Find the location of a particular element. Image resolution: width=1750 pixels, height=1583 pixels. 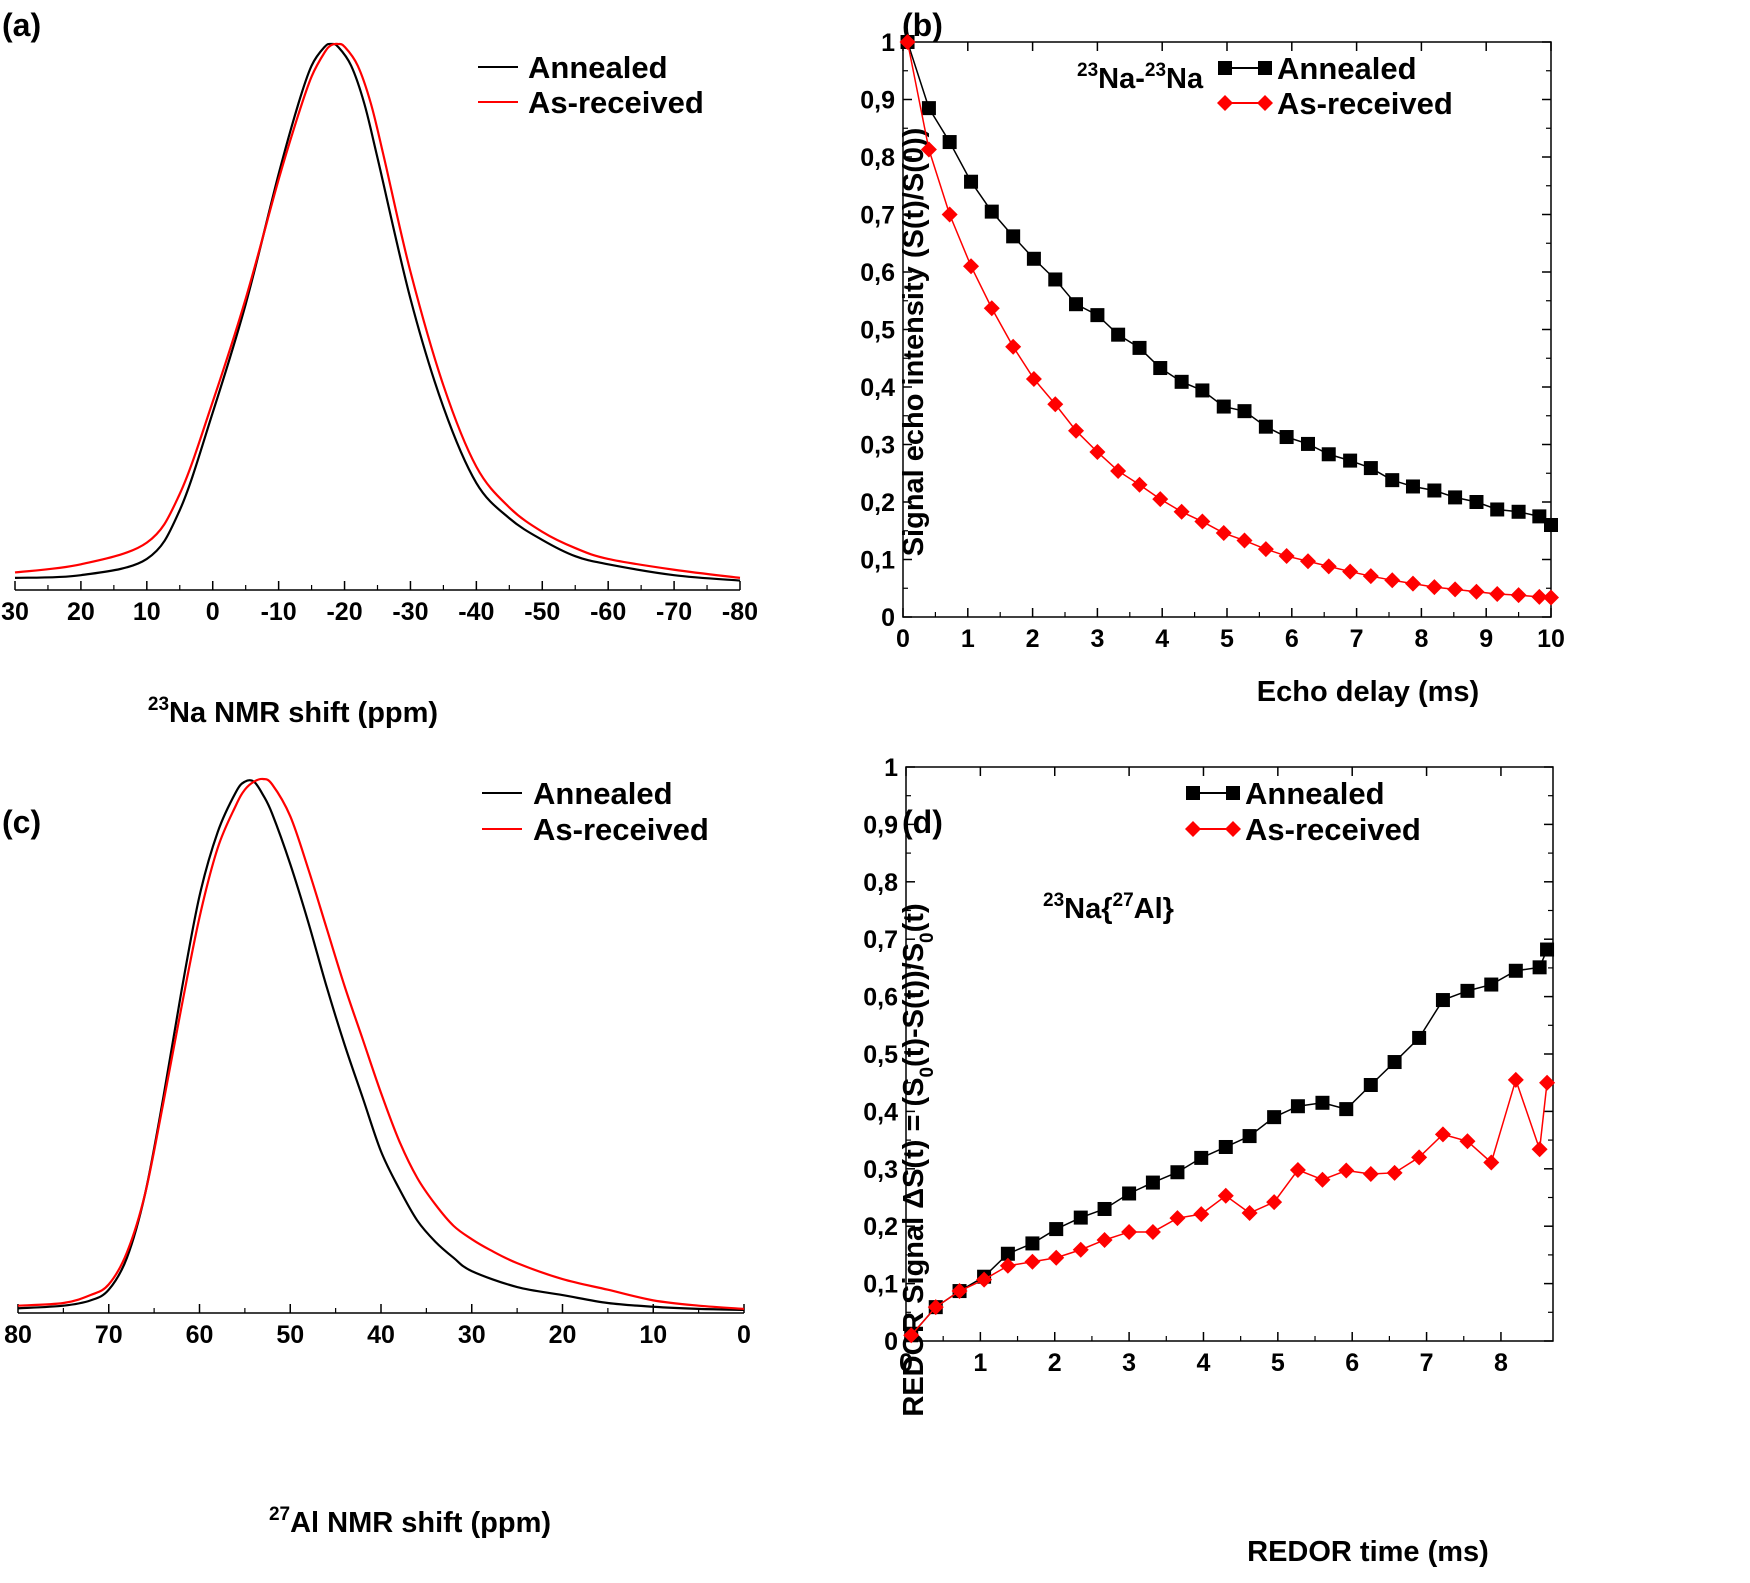

panel-label-c: (c) is located at coordinates (21, 822).